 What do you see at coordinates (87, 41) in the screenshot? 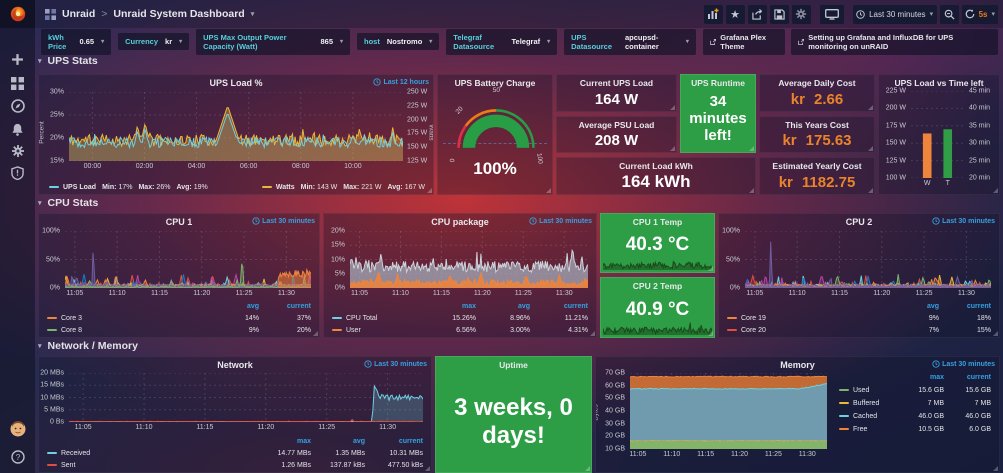
I see `variable-value: 0.65` at bounding box center [87, 41].